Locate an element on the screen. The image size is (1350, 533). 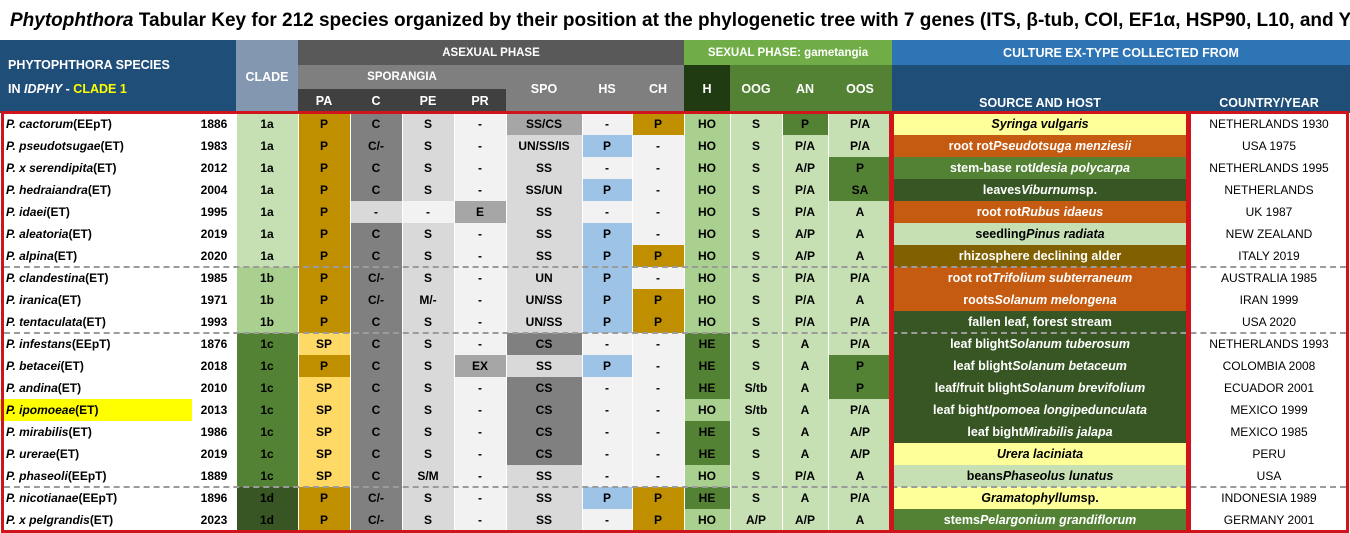
c-cell: C/- is located at coordinates (376, 520).